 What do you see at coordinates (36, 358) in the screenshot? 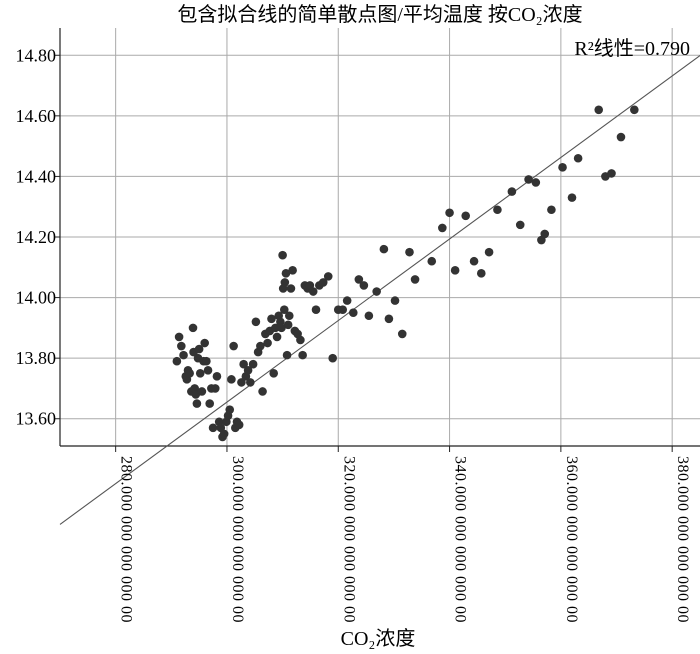
I see `y-tick-label: 13.80` at bounding box center [36, 358].